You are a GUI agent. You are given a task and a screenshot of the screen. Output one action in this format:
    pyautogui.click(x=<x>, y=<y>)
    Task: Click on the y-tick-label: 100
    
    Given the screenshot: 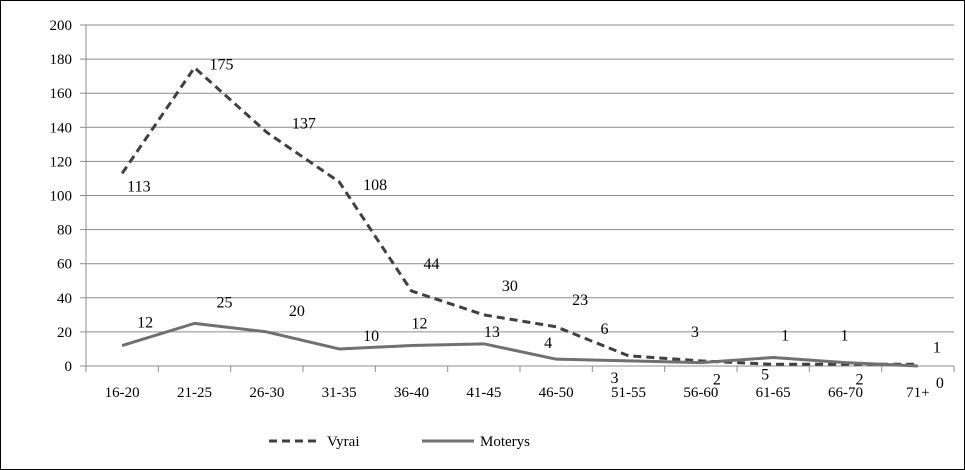 What is the action you would take?
    pyautogui.click(x=61, y=197)
    